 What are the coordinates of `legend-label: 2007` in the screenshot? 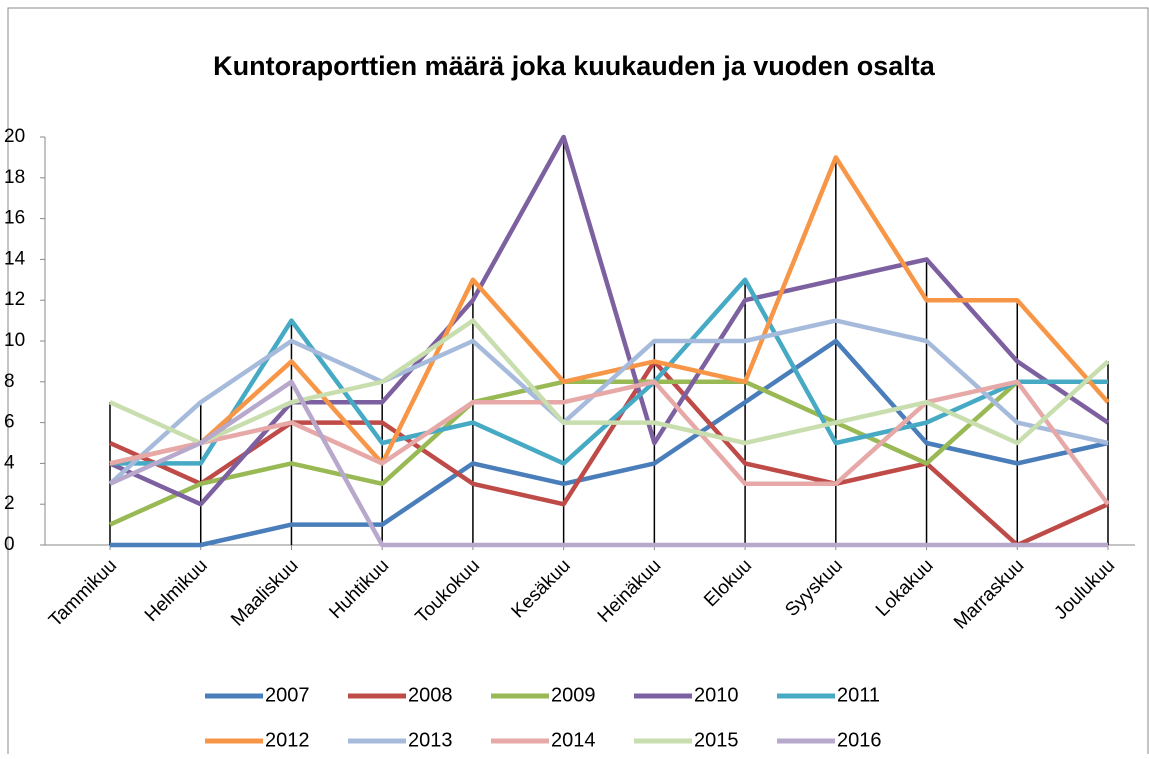 It's located at (287, 695).